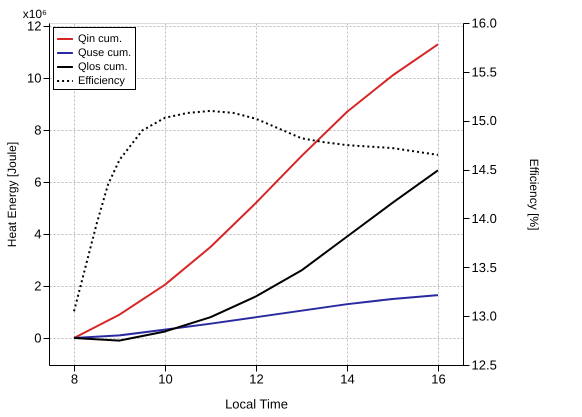 The height and width of the screenshot is (417, 582). What do you see at coordinates (74, 379) in the screenshot?
I see `x-tick-label: 8` at bounding box center [74, 379].